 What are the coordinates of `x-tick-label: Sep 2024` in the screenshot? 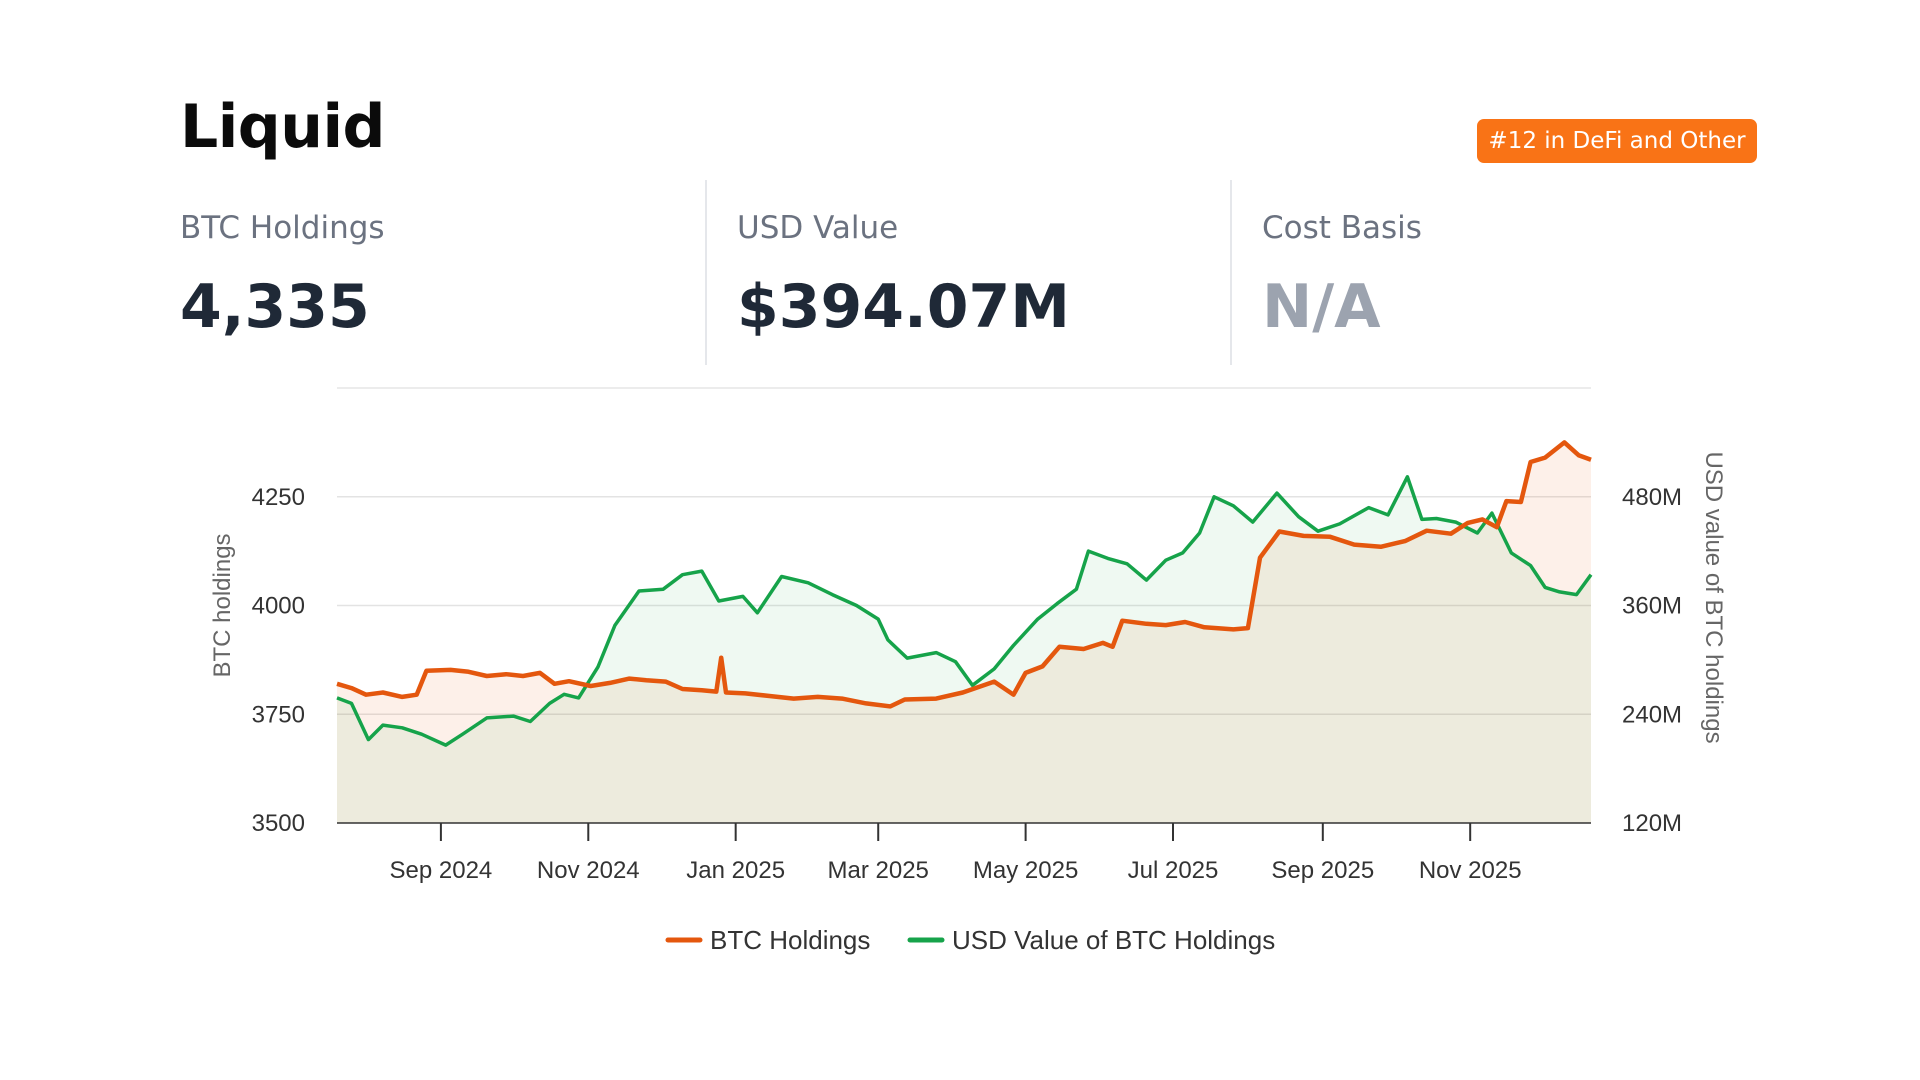 It's located at (441, 870).